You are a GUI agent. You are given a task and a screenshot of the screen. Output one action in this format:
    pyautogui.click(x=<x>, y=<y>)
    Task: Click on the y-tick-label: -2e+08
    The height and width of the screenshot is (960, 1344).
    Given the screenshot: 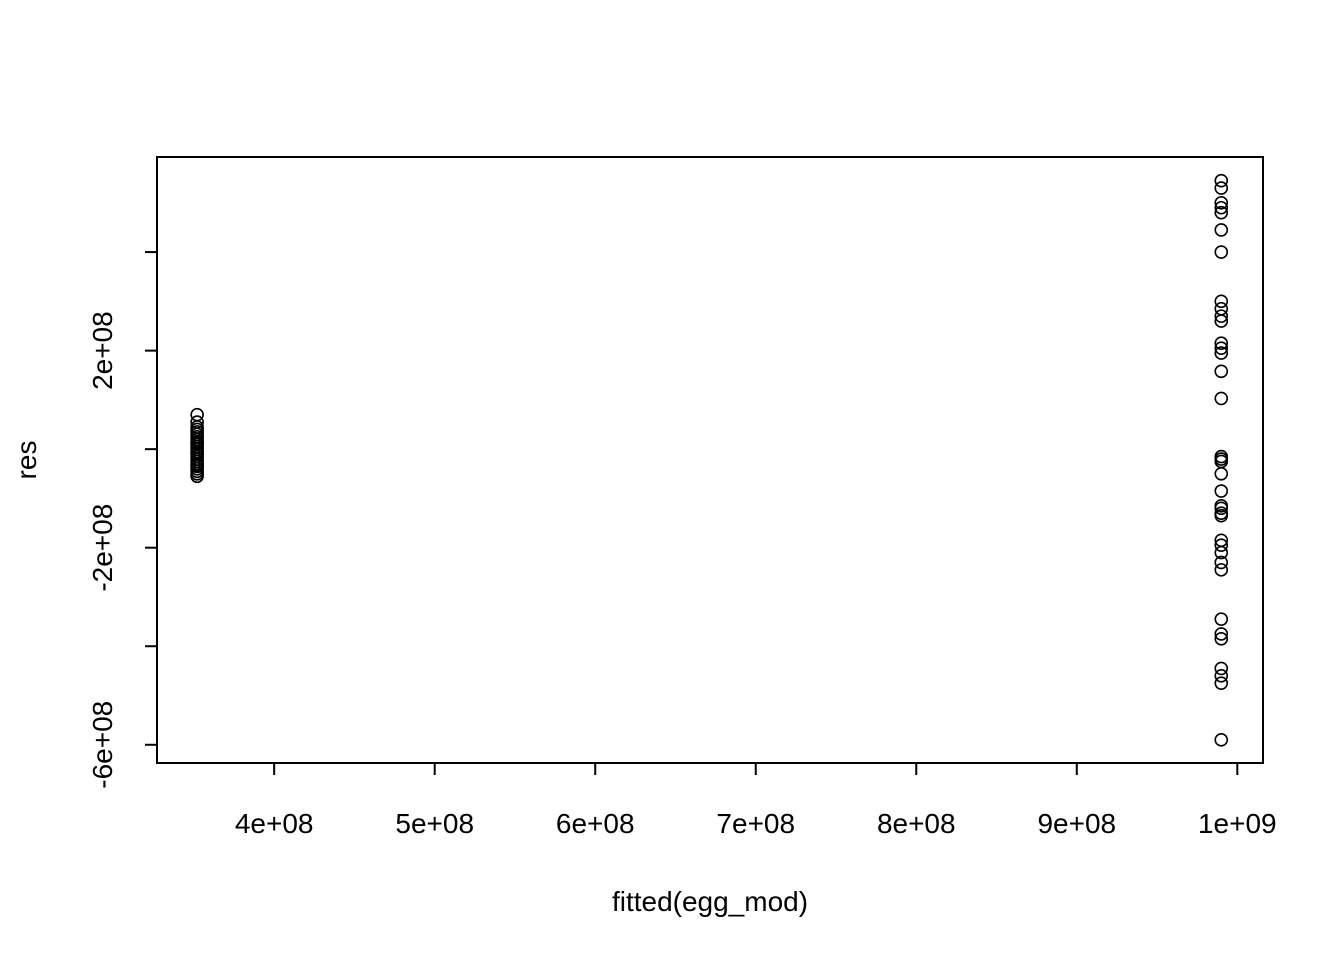 What is the action you would take?
    pyautogui.click(x=102, y=548)
    